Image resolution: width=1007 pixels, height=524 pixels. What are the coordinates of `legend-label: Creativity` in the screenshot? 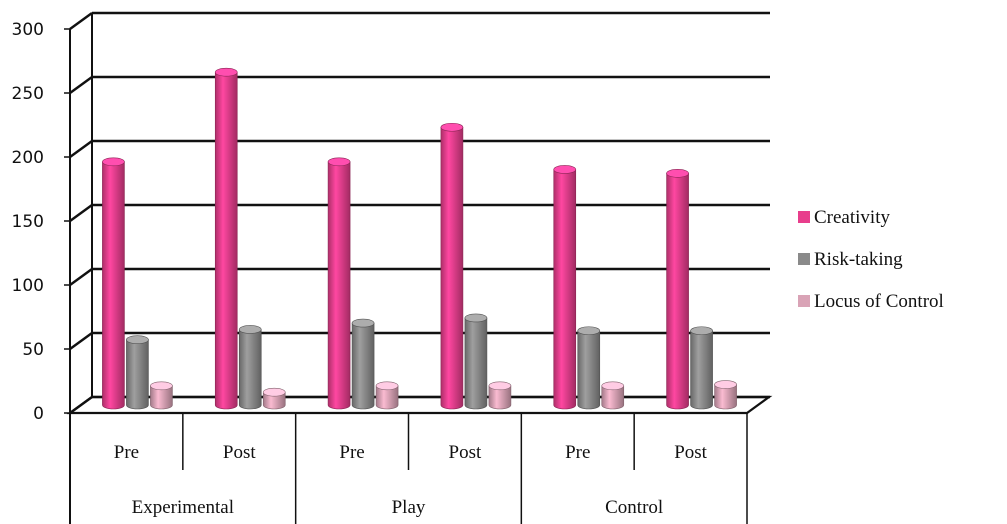 It's located at (852, 217).